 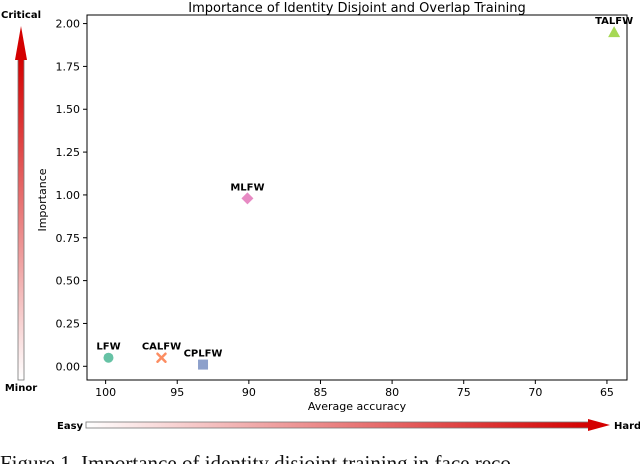 What do you see at coordinates (21, 15) in the screenshot?
I see `importance-top-label: Critical` at bounding box center [21, 15].